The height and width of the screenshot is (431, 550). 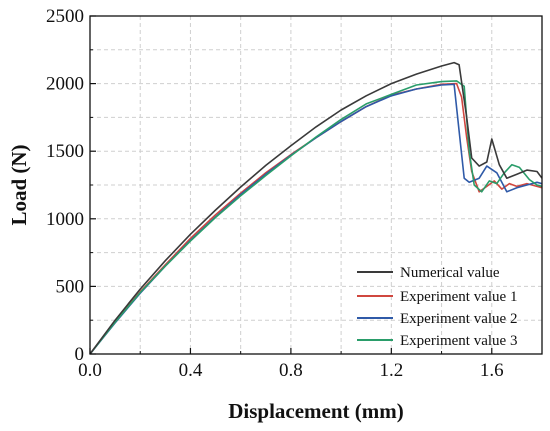 What do you see at coordinates (65, 151) in the screenshot?
I see `y-tick-label: 1500` at bounding box center [65, 151].